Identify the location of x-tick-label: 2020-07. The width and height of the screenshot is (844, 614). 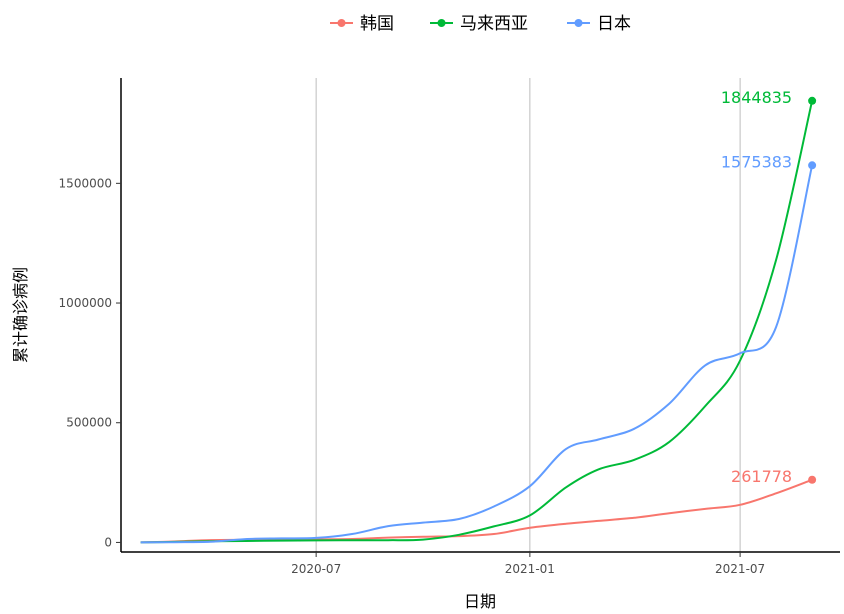
(316, 569).